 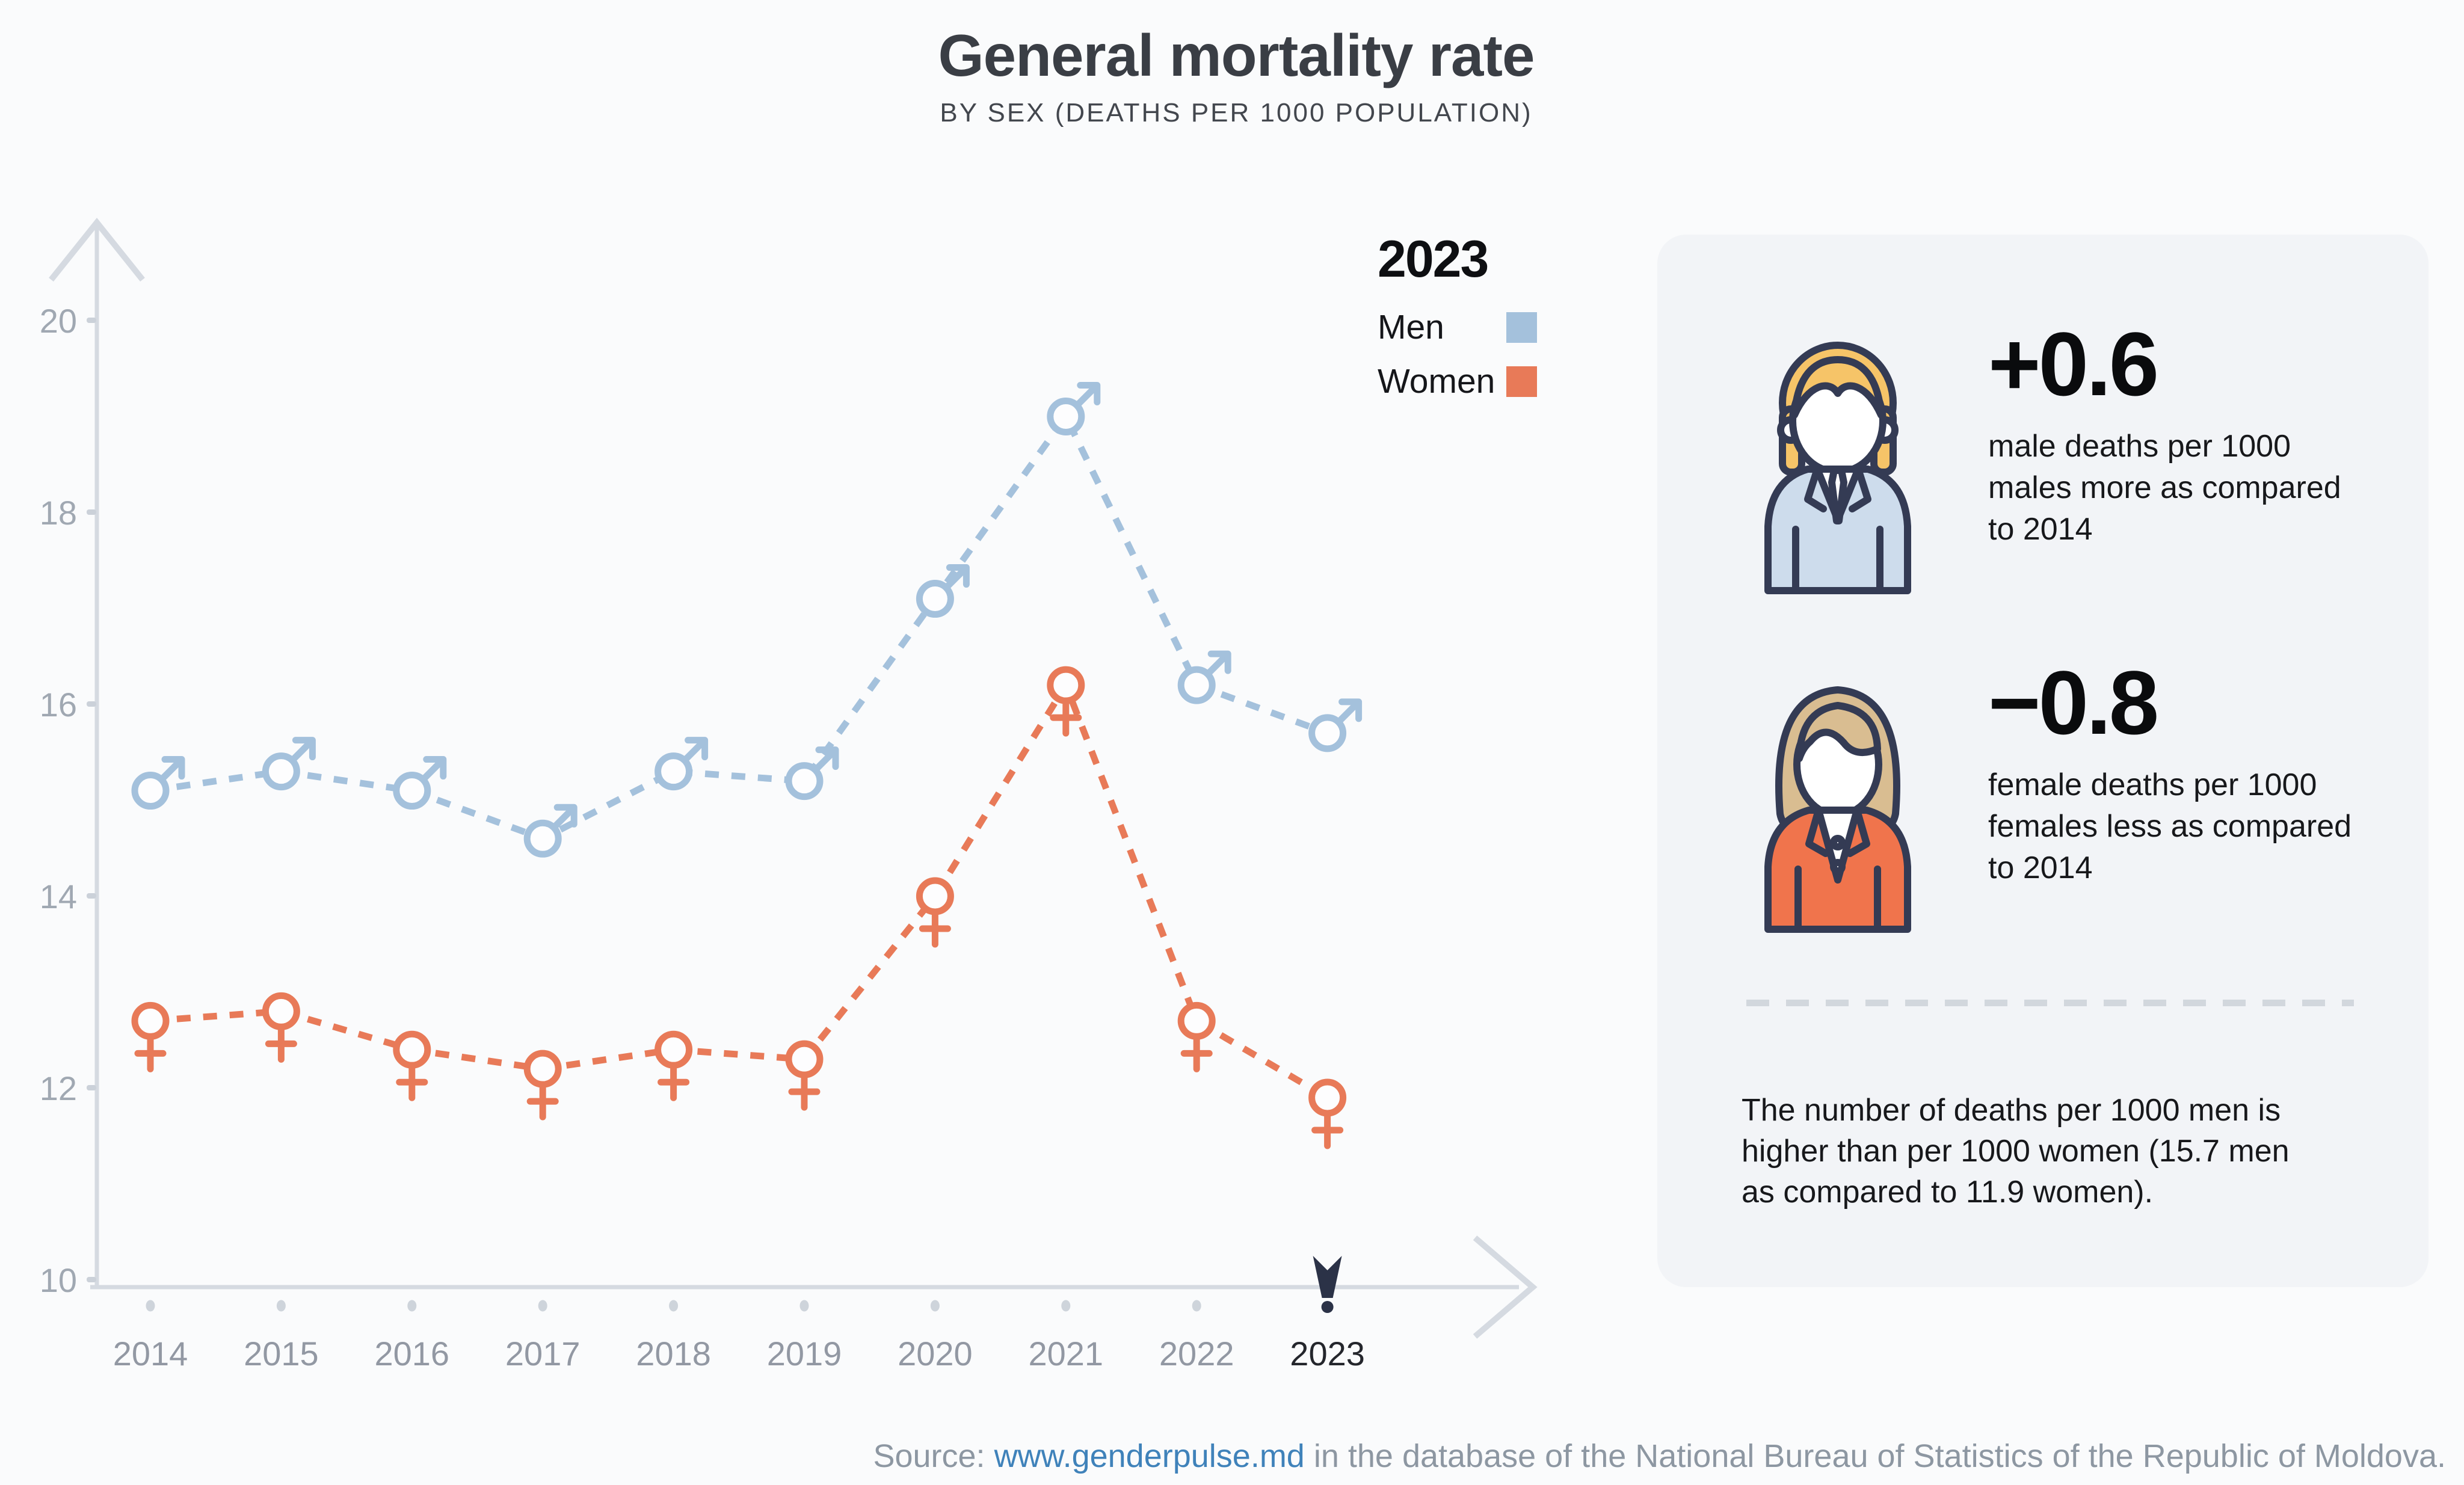 I want to click on men-point-2019, so click(x=812, y=773).